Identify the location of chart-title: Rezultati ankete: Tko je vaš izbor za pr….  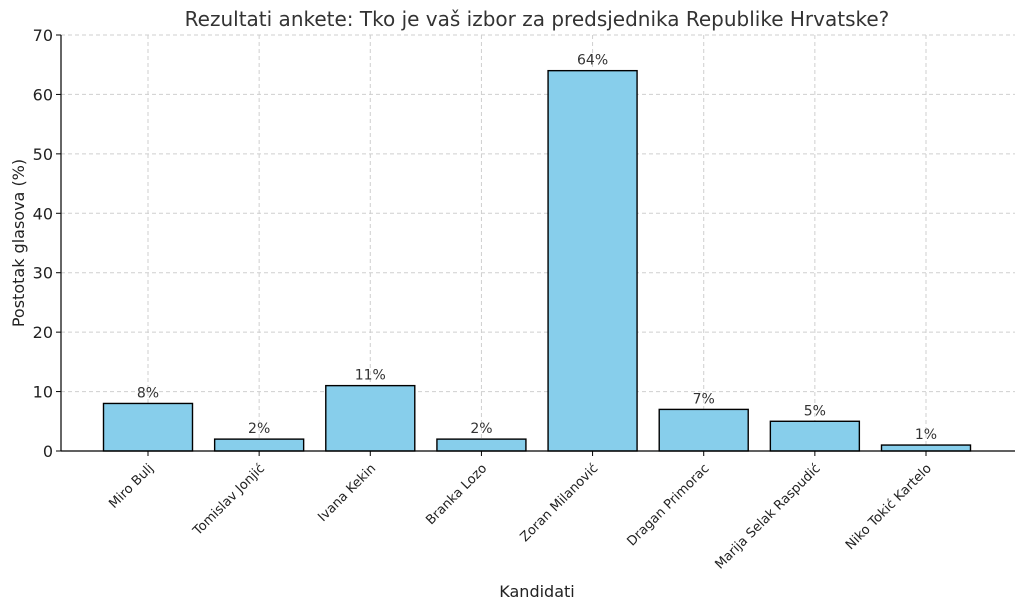
(537, 19).